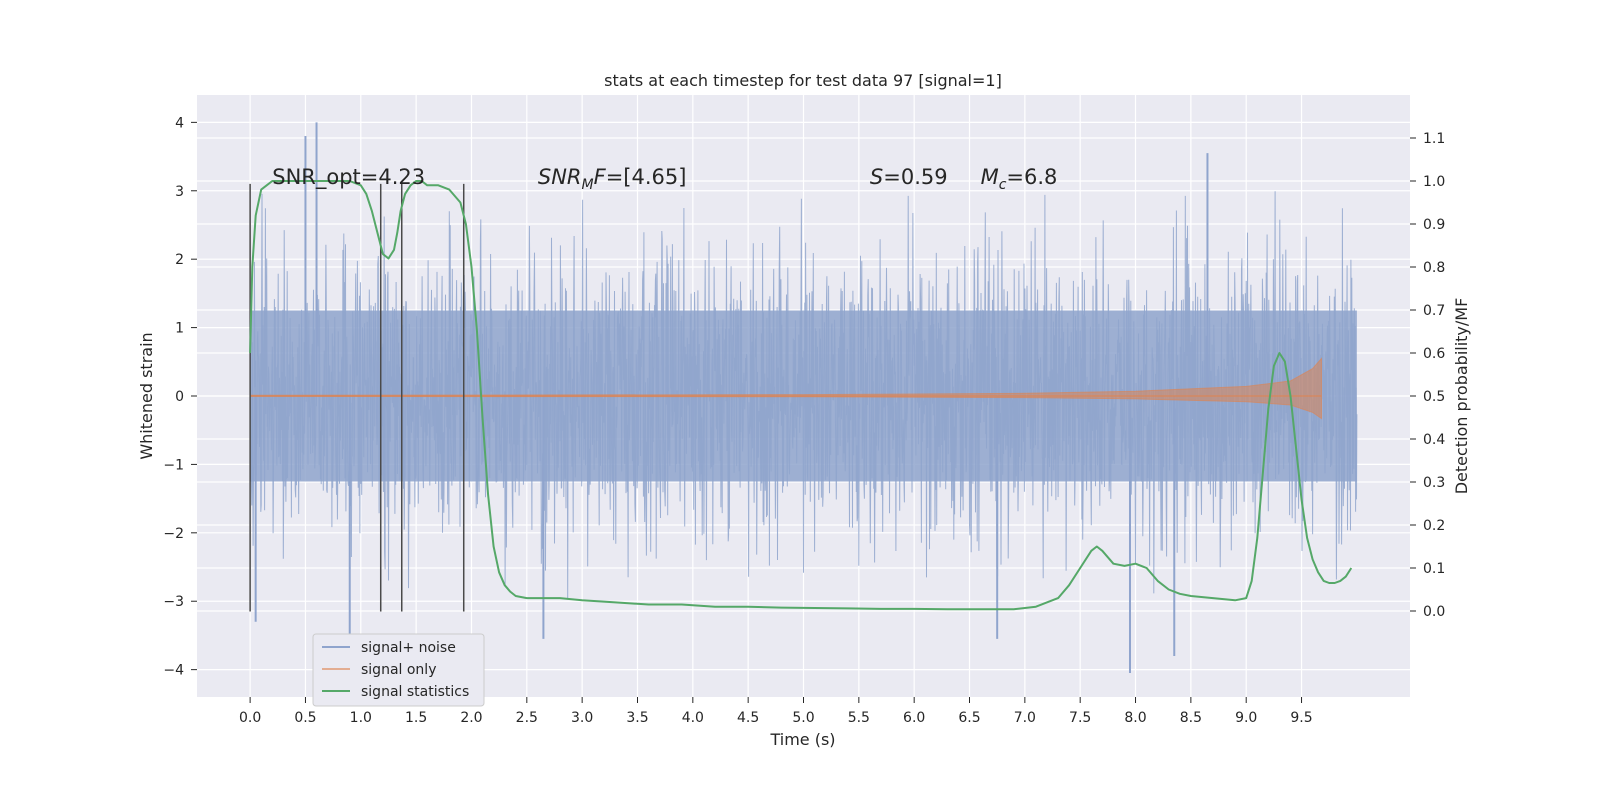 Image resolution: width=1600 pixels, height=800 pixels. What do you see at coordinates (361, 718) in the screenshot?
I see `x-tick-label: 1.0` at bounding box center [361, 718].